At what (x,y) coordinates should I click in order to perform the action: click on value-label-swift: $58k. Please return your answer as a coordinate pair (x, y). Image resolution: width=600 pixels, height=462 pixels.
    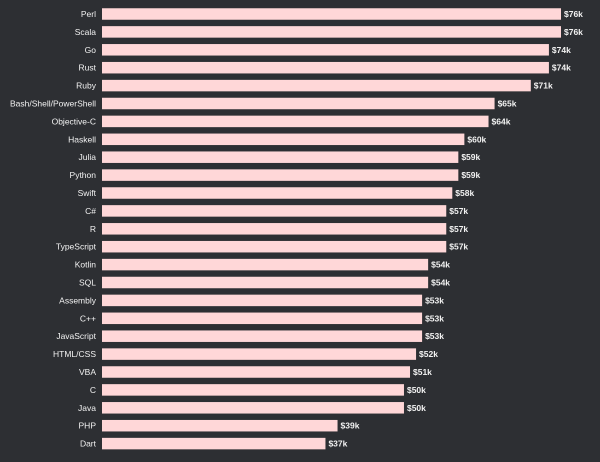
    Looking at the image, I should click on (464, 193).